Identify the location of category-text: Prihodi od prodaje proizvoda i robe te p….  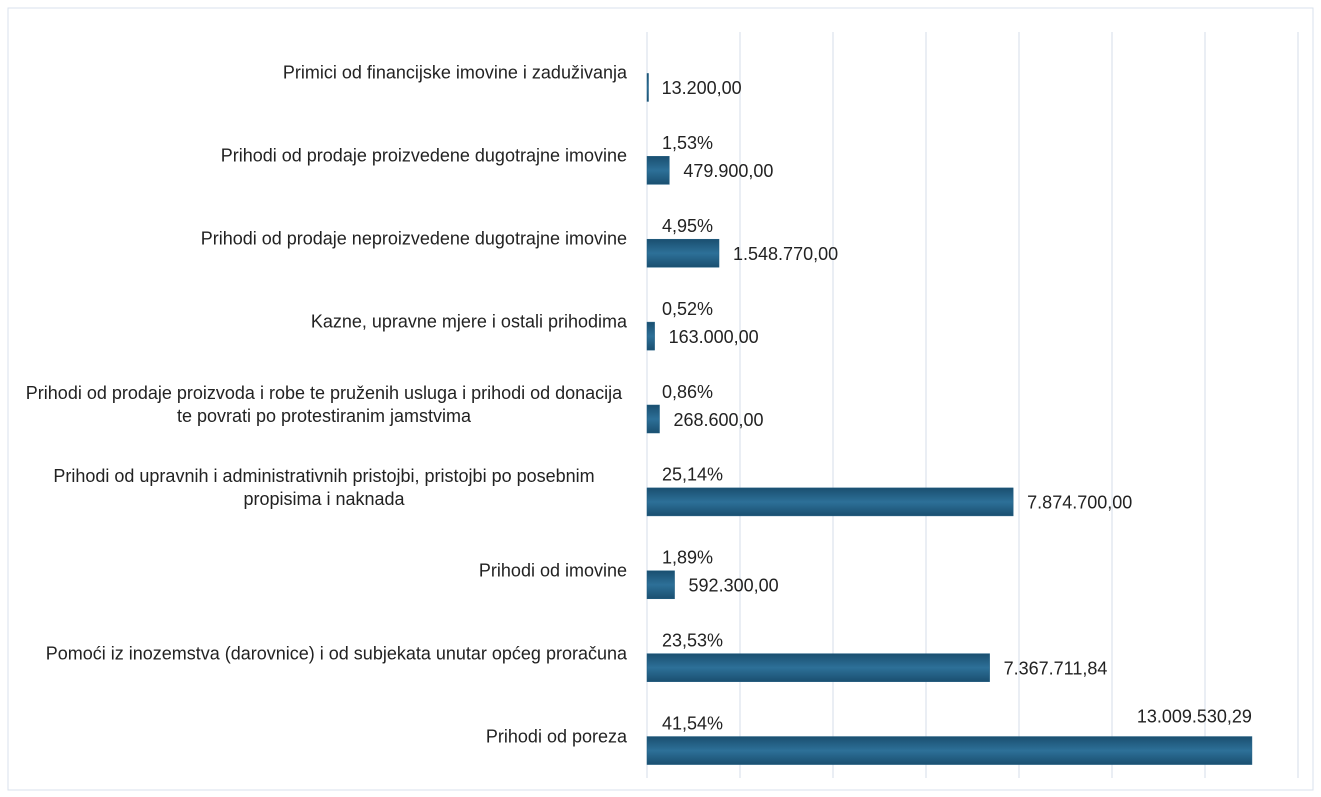
(324, 404).